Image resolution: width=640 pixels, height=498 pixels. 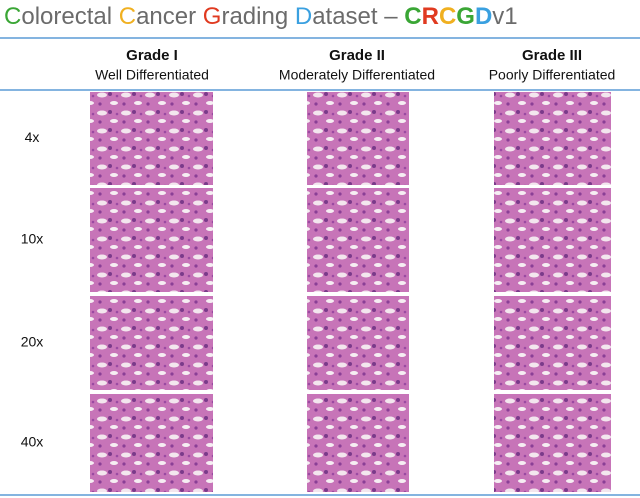 I want to click on row-label: 4x, so click(x=32, y=137).